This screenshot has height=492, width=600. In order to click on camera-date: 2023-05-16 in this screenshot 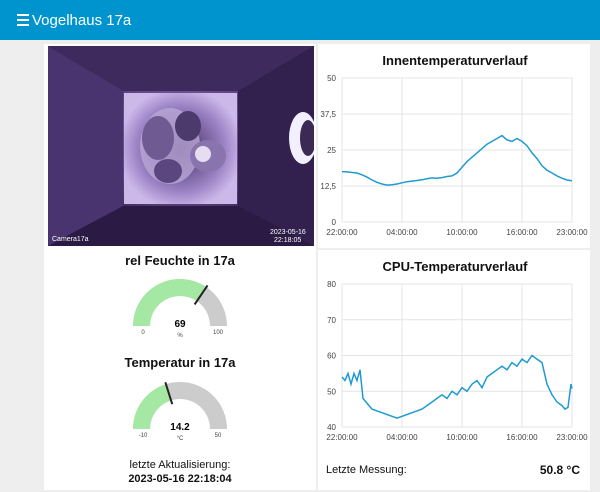, I will do `click(288, 232)`.